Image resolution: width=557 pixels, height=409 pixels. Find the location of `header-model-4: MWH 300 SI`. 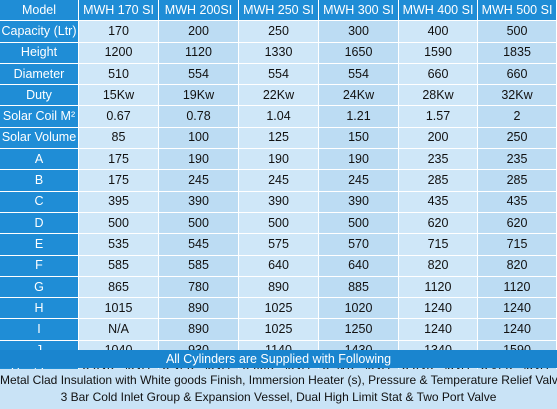

header-model-4: MWH 300 SI is located at coordinates (359, 11).